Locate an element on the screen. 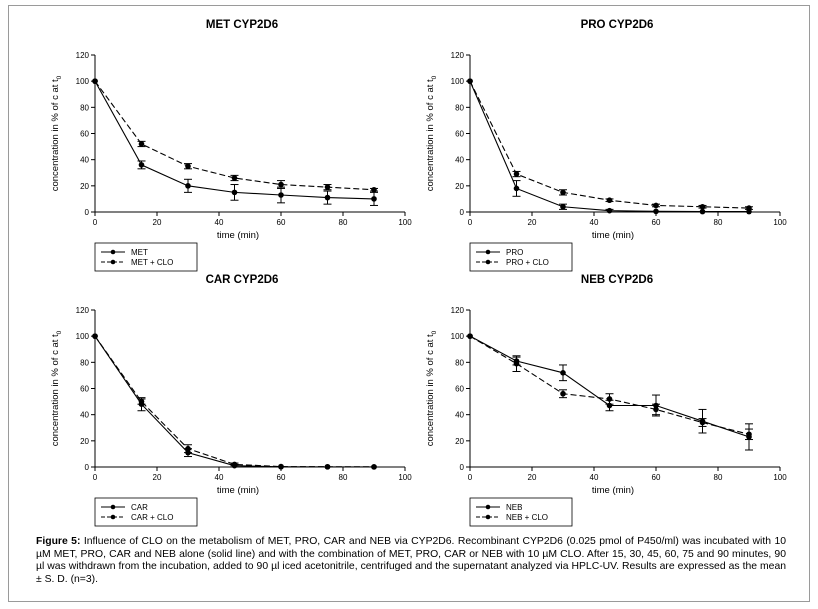 The height and width of the screenshot is (609, 818). chart-title: MET CYP2D6 is located at coordinates (242, 25).